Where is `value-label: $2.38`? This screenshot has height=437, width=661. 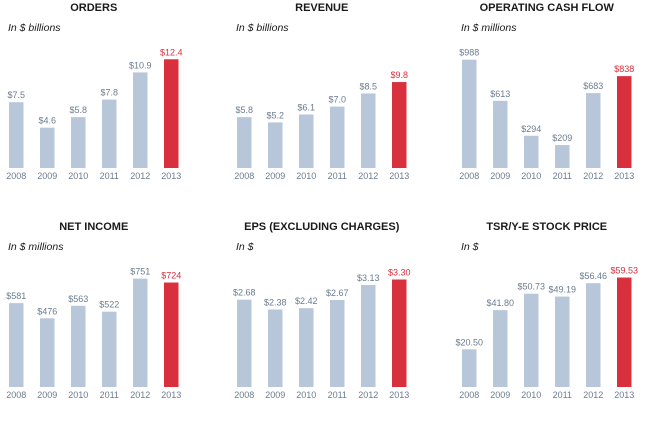
value-label: $2.38 is located at coordinates (275, 302).